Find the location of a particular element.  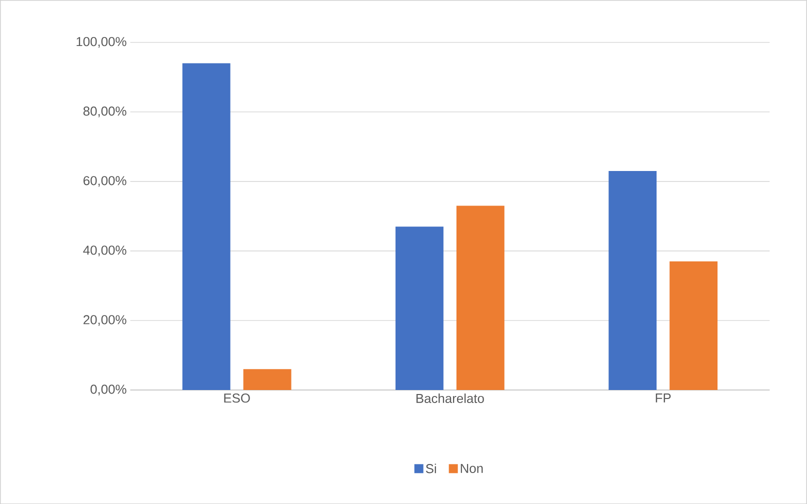

legend-label: Si is located at coordinates (431, 469).